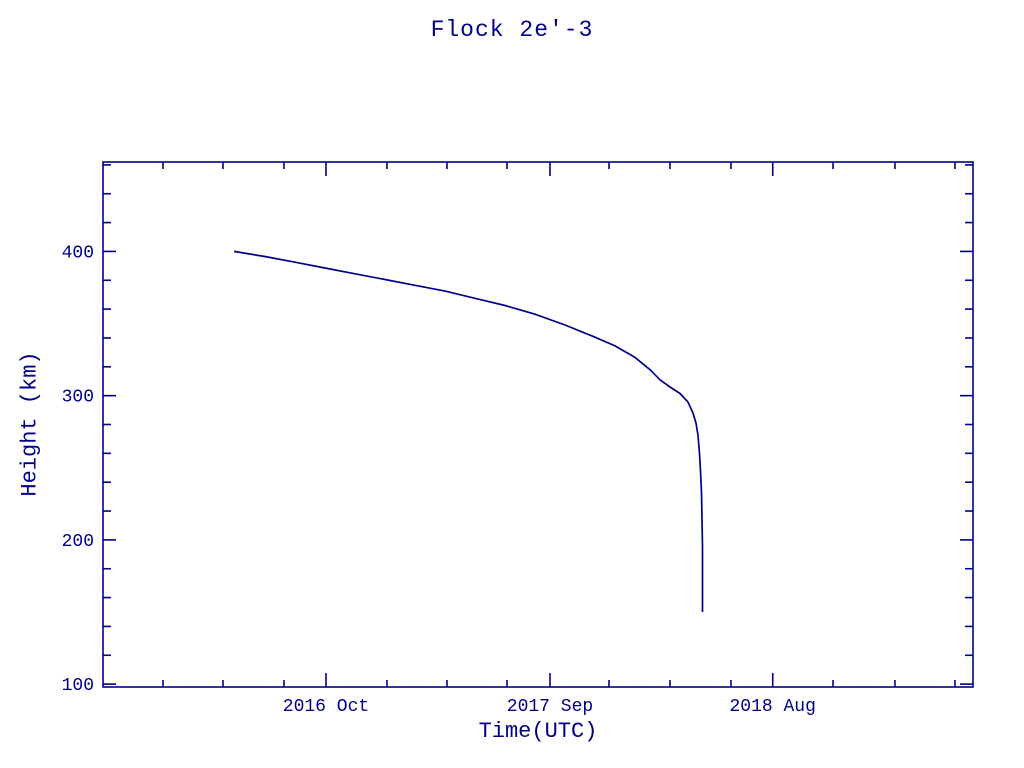 The height and width of the screenshot is (768, 1024). Describe the element at coordinates (550, 707) in the screenshot. I see `x-tick-label: 2017 Sep` at that location.